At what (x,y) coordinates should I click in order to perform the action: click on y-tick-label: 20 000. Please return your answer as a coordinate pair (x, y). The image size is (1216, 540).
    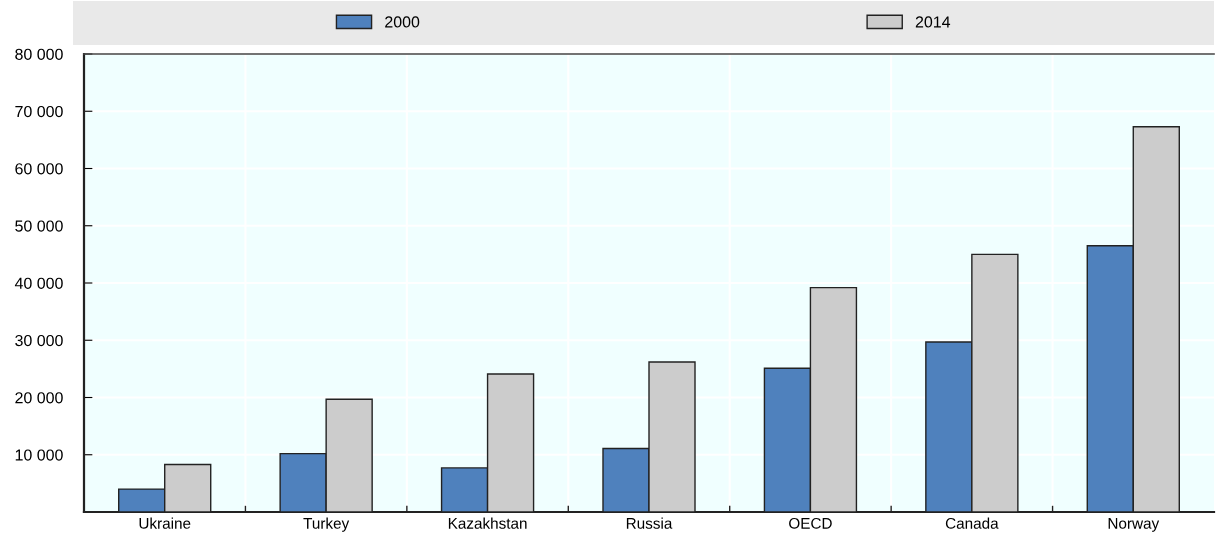
    Looking at the image, I should click on (39, 398).